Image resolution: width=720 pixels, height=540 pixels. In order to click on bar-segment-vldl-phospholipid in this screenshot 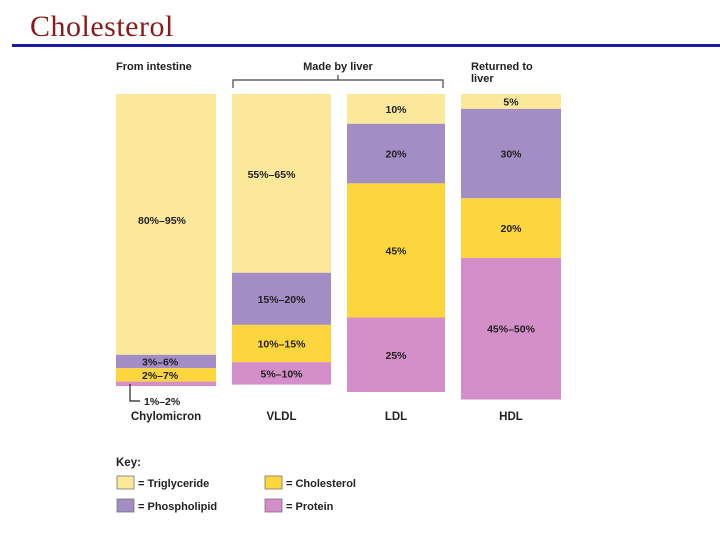, I will do `click(281, 298)`.